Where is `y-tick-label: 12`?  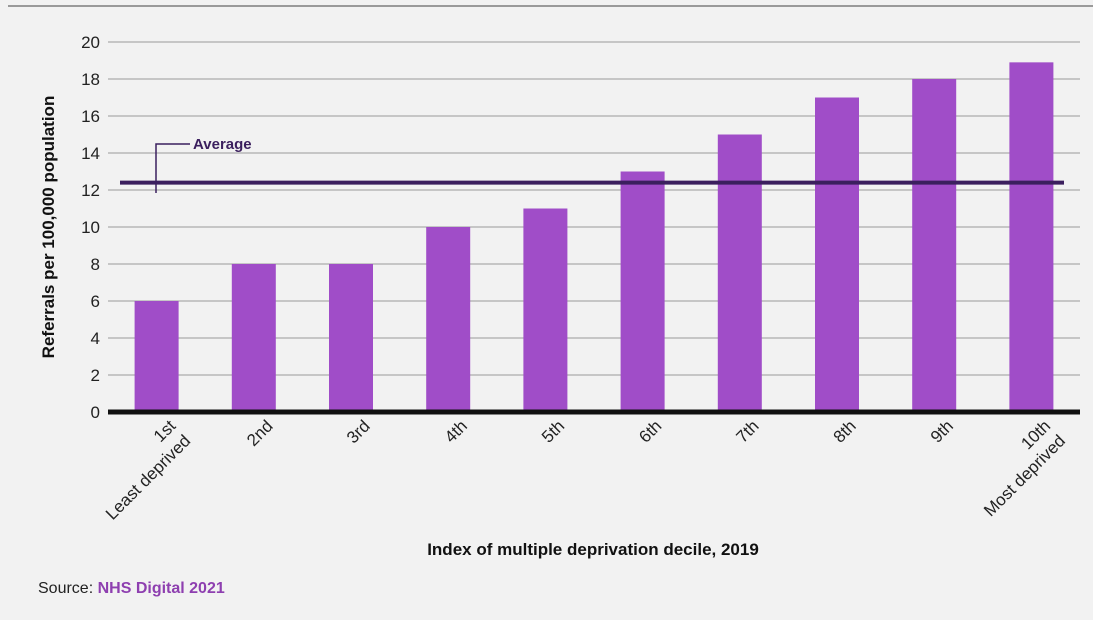
y-tick-label: 12 is located at coordinates (90, 190).